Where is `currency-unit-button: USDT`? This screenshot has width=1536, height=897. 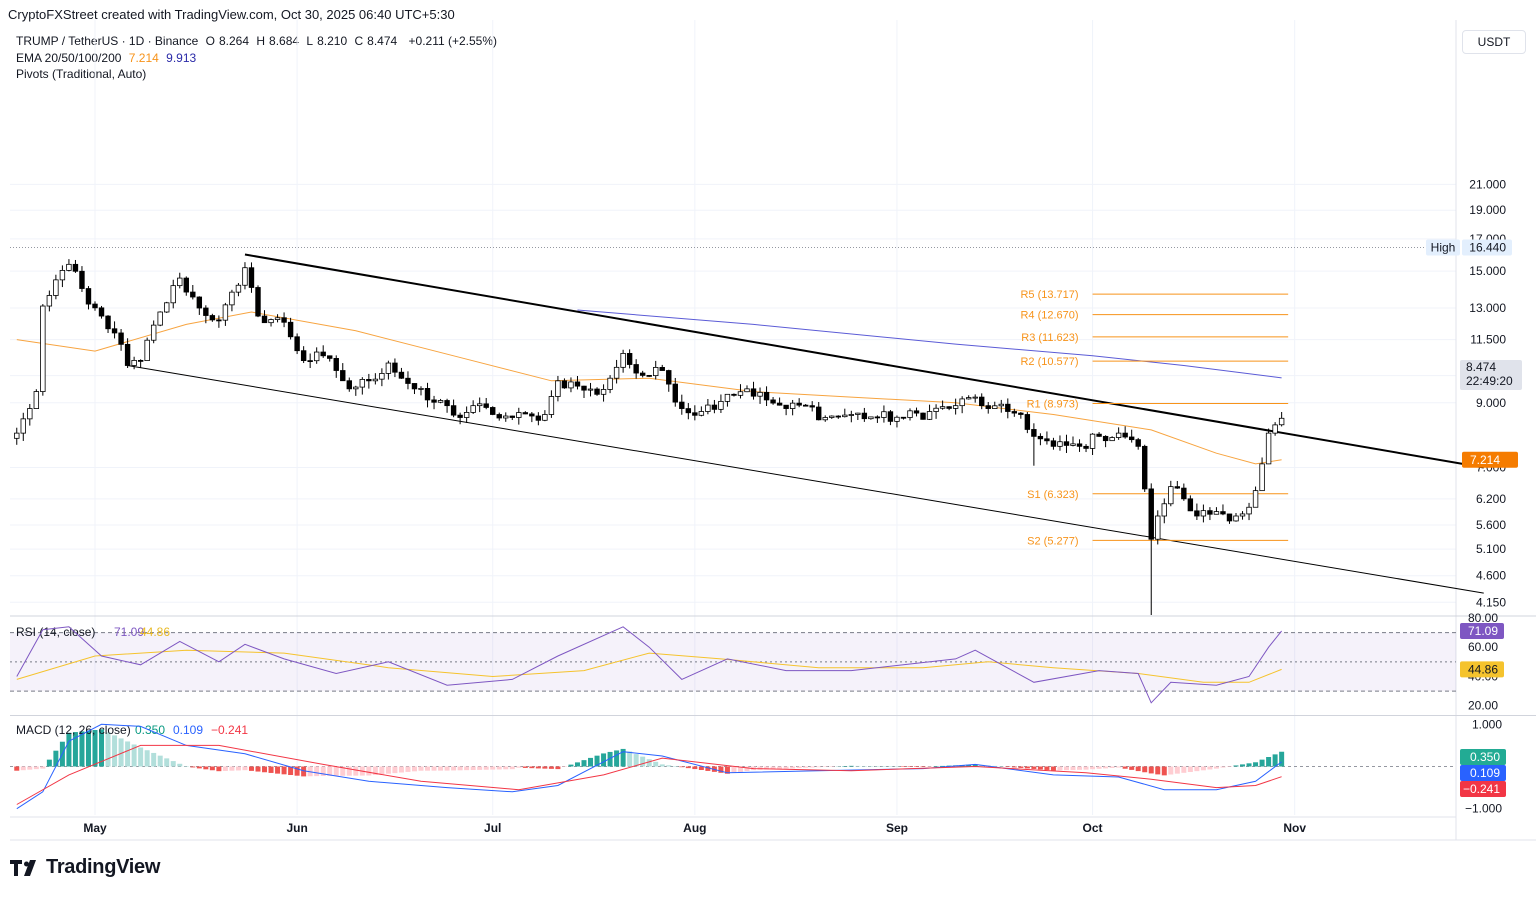
currency-unit-button: USDT is located at coordinates (1494, 42).